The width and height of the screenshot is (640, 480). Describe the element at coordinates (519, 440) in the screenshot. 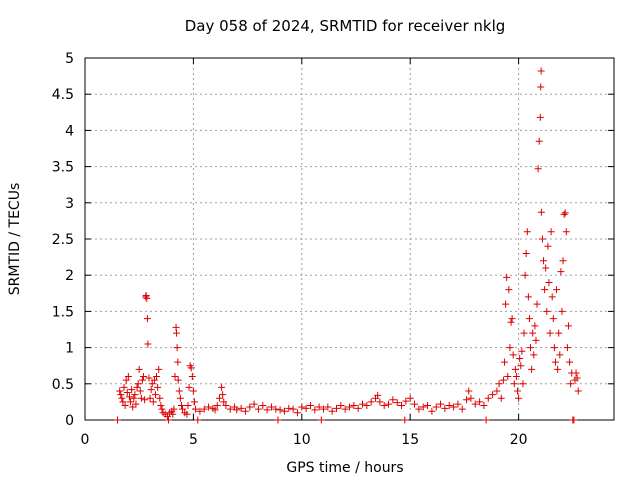

I see `x-tick-label: 20` at that location.